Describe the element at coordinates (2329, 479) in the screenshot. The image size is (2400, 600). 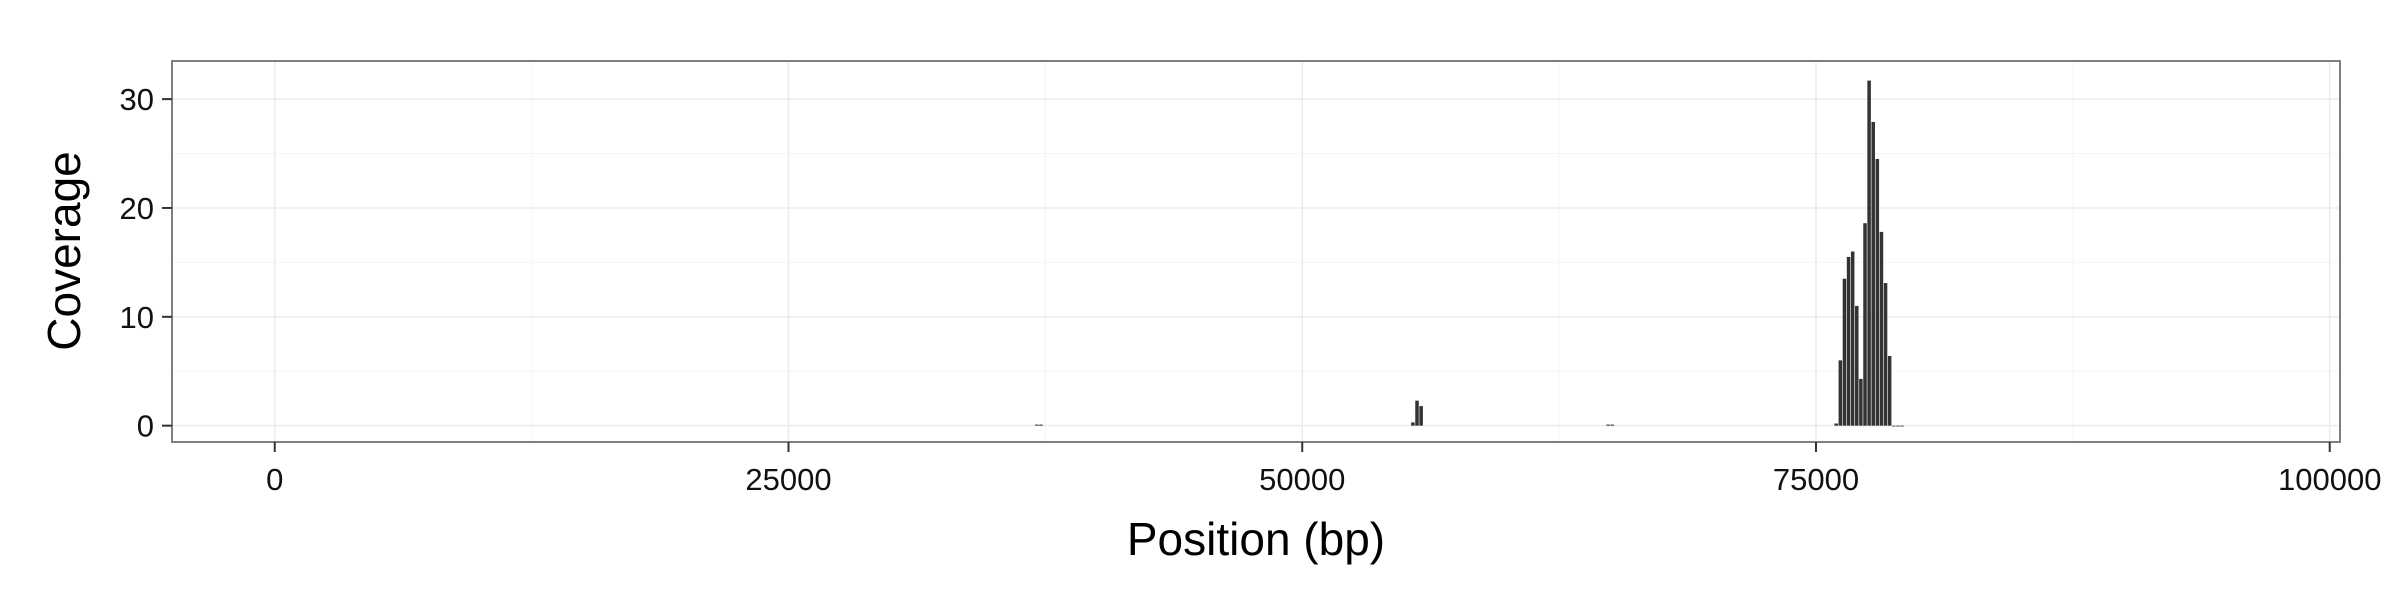
I see `x-tick-label: 100000` at that location.